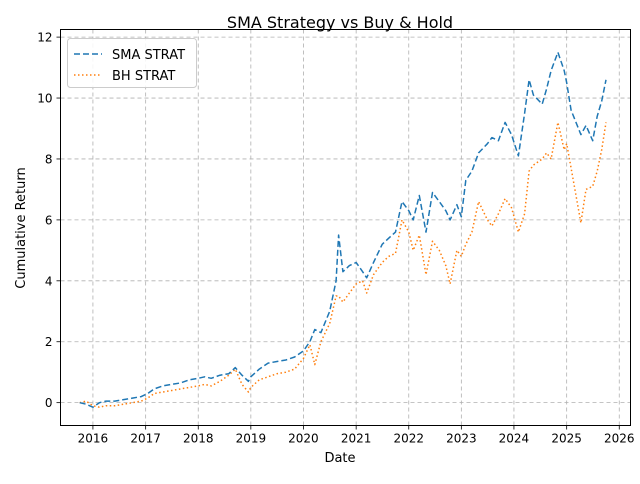 Image resolution: width=640 pixels, height=484 pixels. What do you see at coordinates (356, 439) in the screenshot?
I see `x-tick-label: 2021` at bounding box center [356, 439].